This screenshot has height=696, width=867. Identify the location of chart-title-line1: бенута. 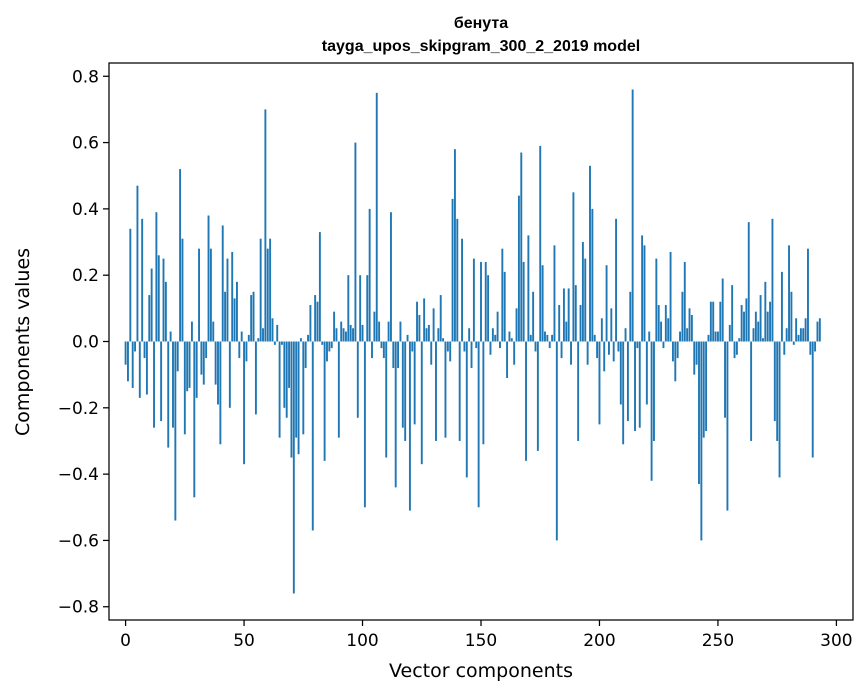
(481, 23).